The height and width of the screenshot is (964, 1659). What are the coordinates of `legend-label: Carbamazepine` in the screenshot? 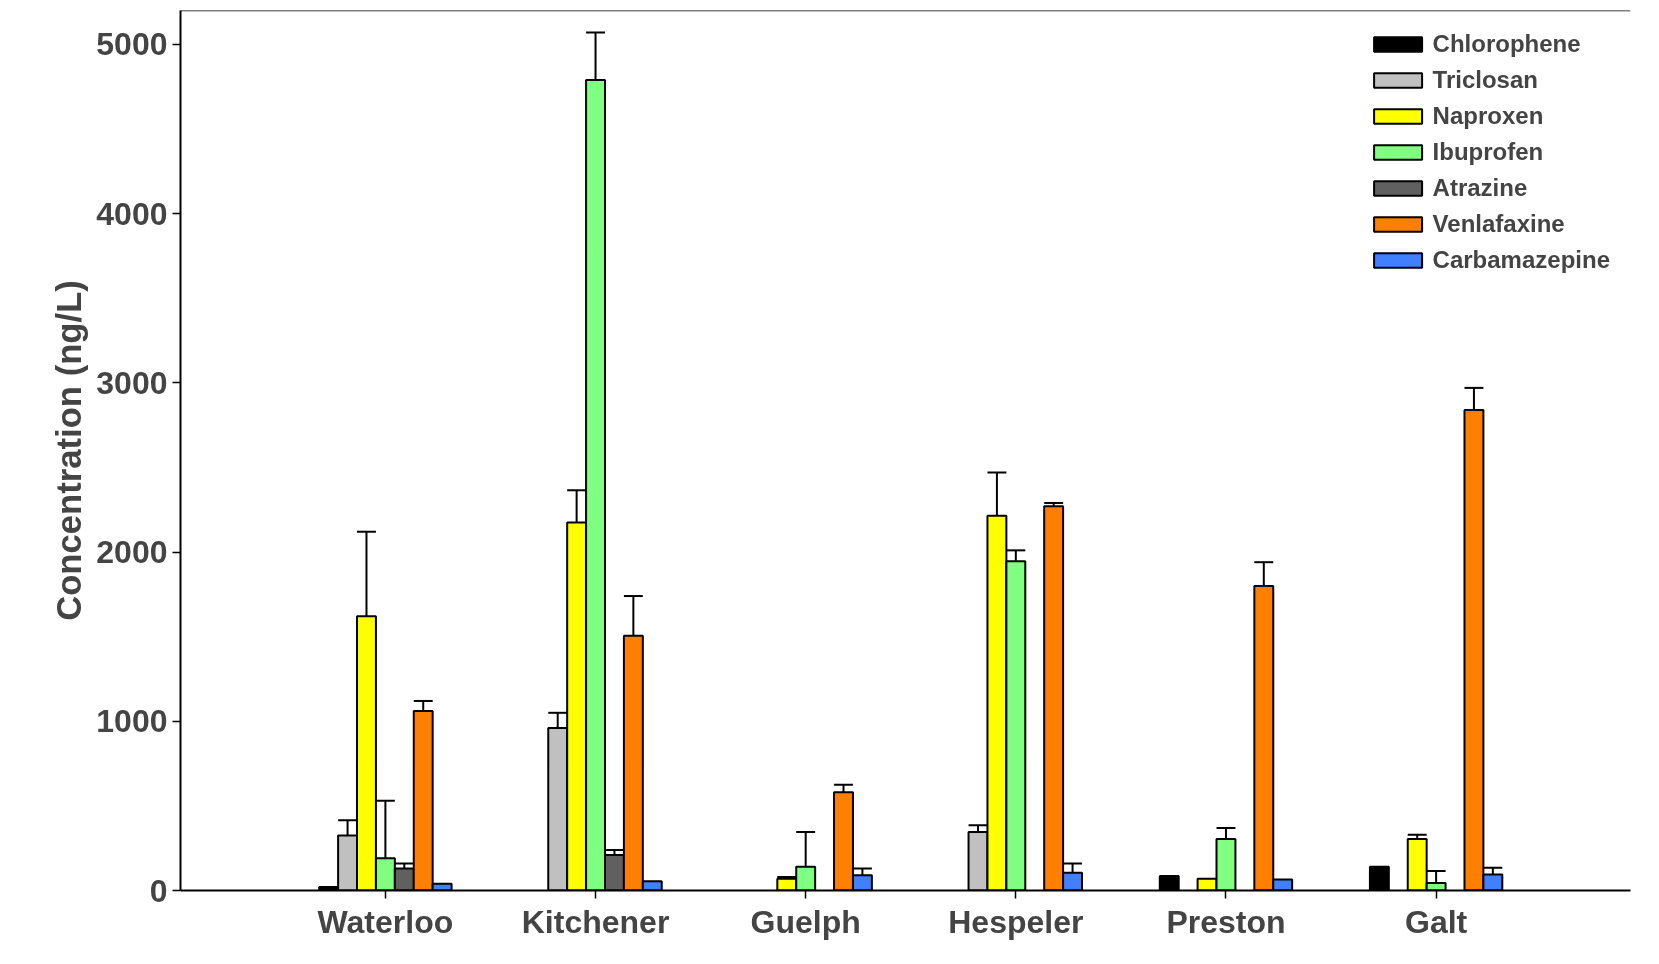 It's located at (1521, 260).